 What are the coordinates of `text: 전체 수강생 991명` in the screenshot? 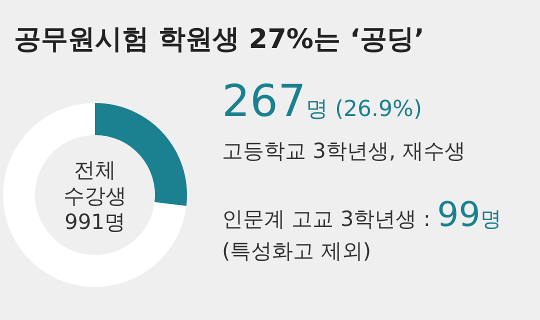 It's located at (95, 196).